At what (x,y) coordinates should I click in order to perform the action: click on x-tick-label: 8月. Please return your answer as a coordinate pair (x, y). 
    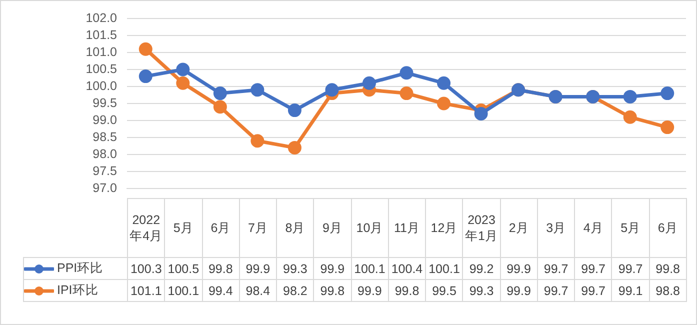
    Looking at the image, I should click on (295, 228).